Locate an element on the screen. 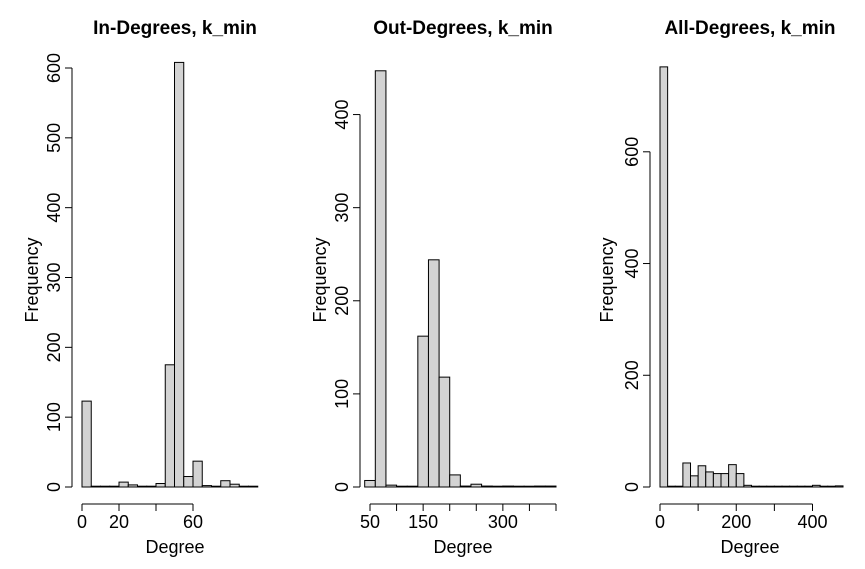  x-axis: 0 200 400 is located at coordinates (741, 517).